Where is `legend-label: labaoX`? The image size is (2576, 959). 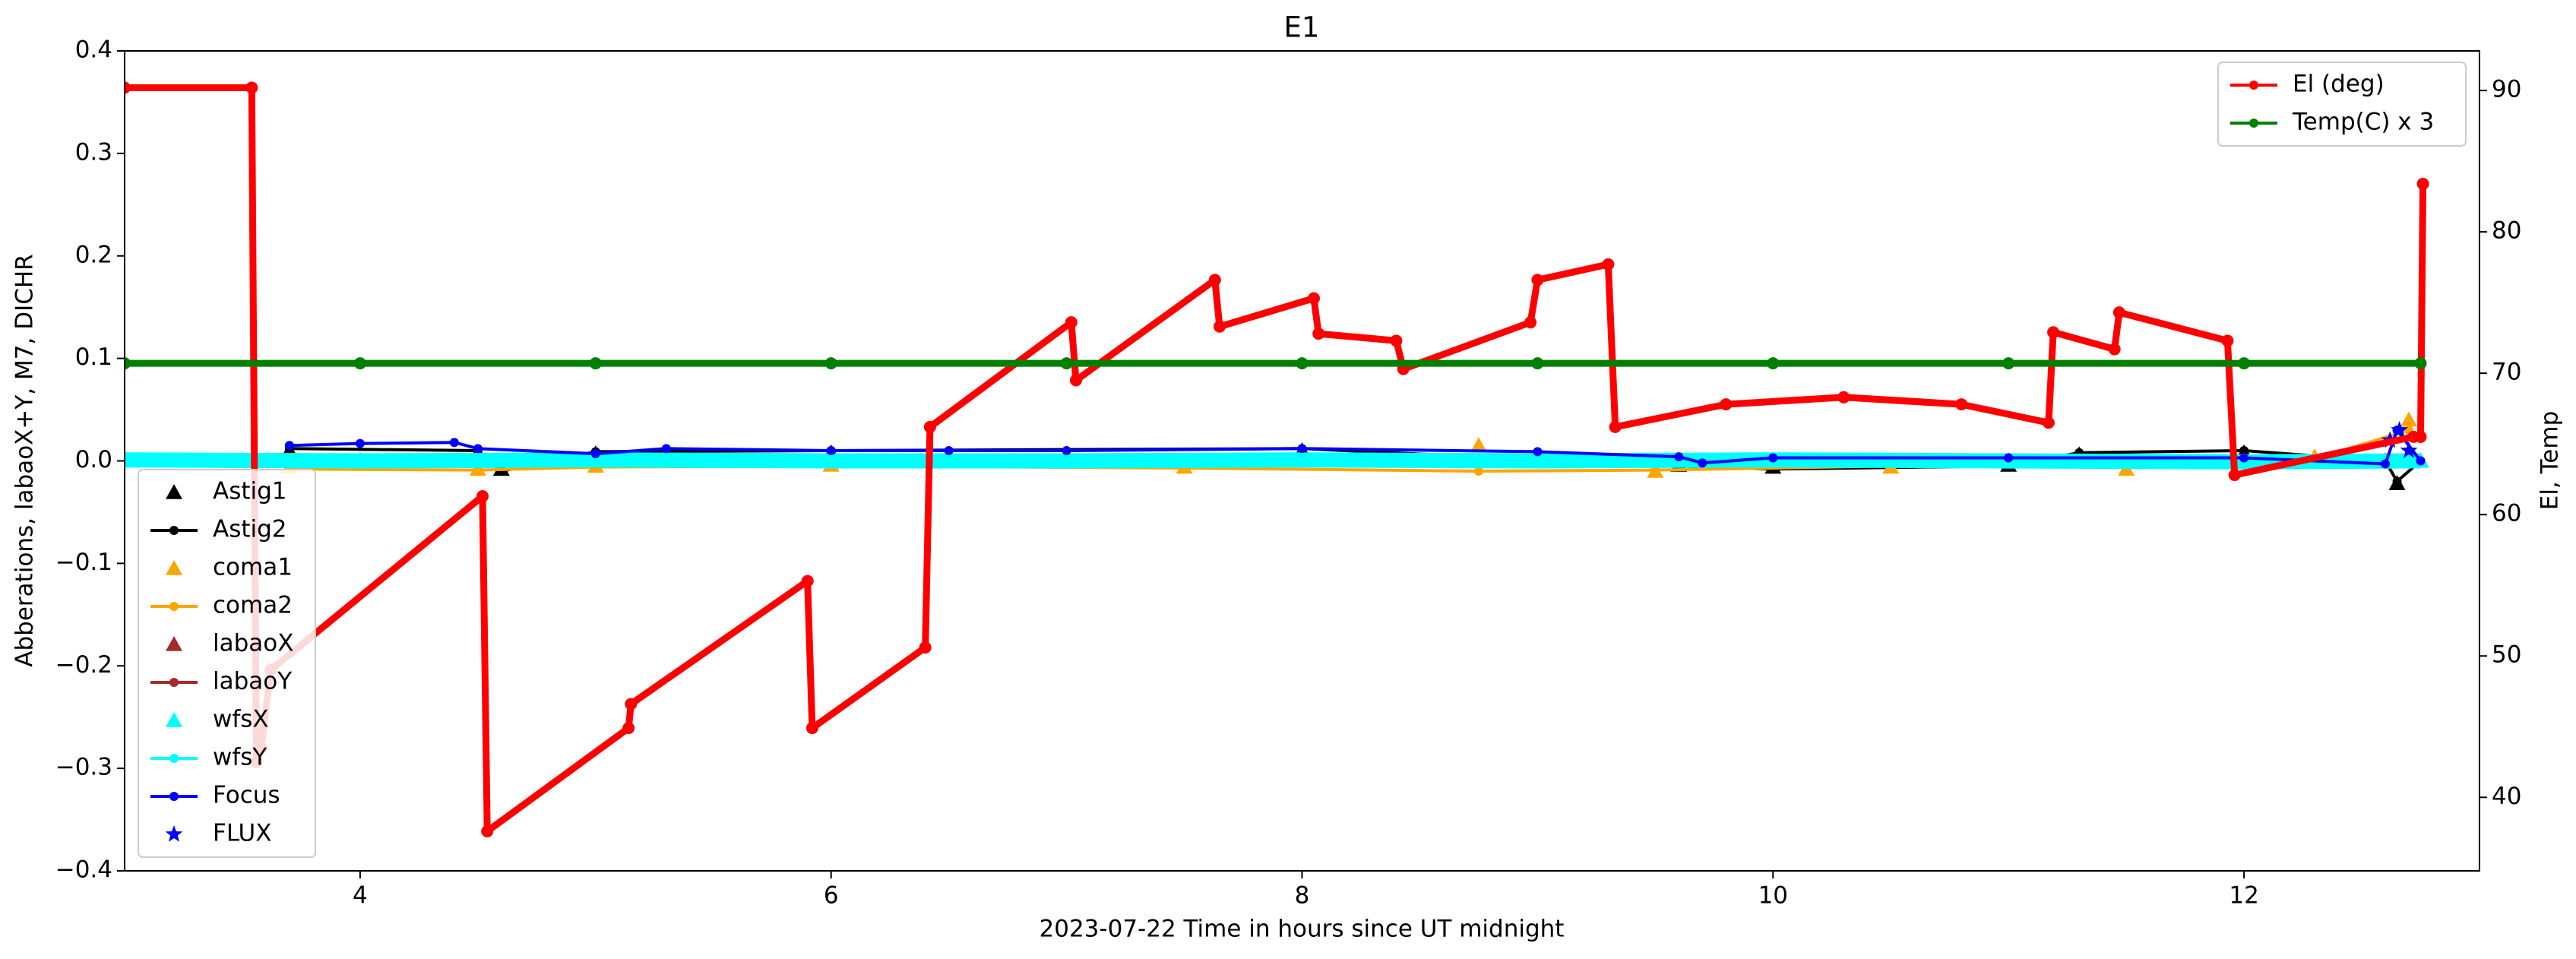
legend-label: labaoX is located at coordinates (253, 643).